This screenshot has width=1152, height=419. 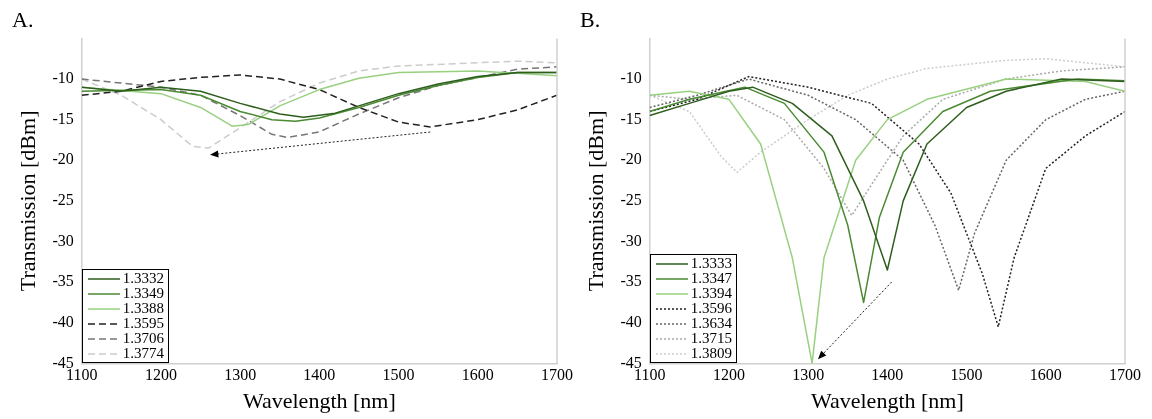 I want to click on legend-label: 1.3774, so click(x=143, y=353).